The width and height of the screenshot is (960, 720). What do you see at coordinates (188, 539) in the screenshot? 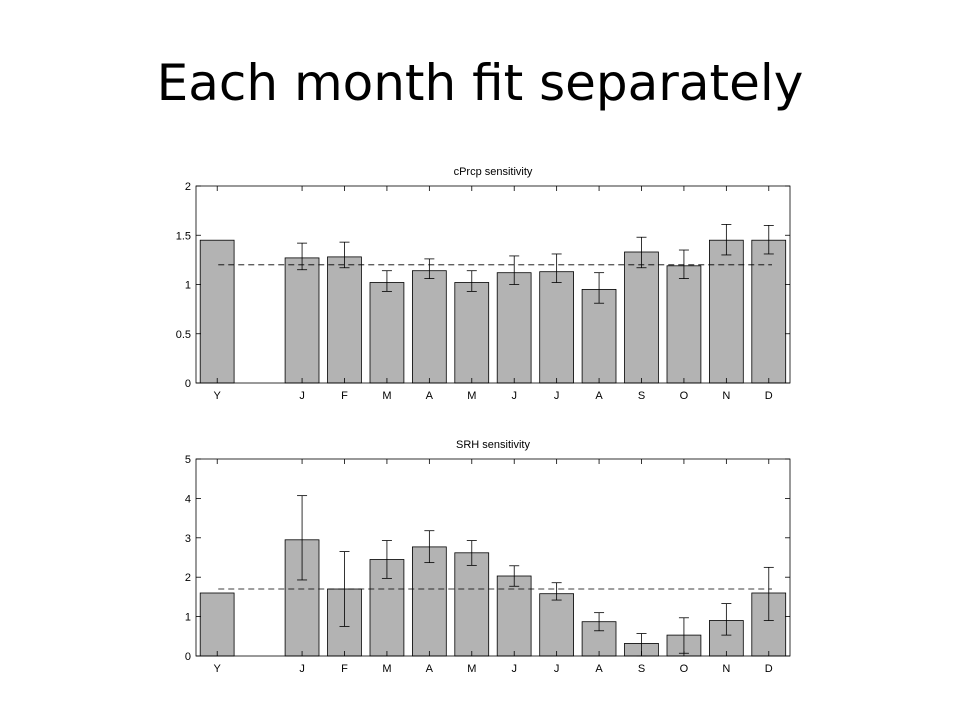
I see `y-tick-label: 3` at bounding box center [188, 539].